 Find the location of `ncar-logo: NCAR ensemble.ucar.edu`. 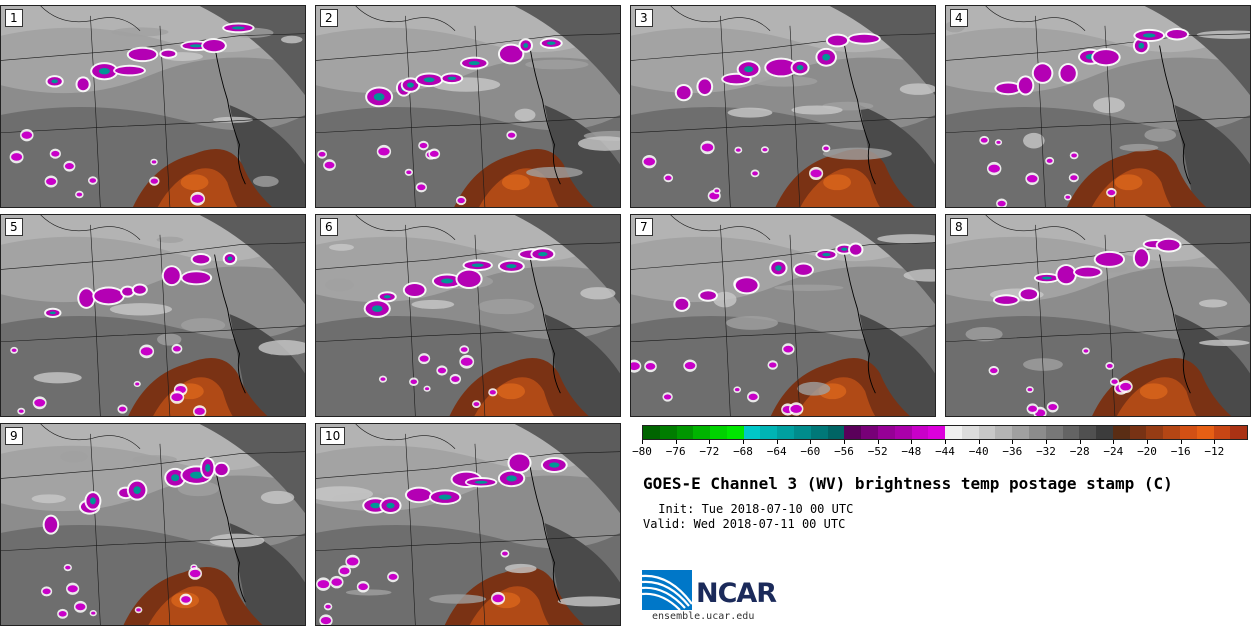

ncar-logo: NCAR ensemble.ucar.edu is located at coordinates (722, 597).